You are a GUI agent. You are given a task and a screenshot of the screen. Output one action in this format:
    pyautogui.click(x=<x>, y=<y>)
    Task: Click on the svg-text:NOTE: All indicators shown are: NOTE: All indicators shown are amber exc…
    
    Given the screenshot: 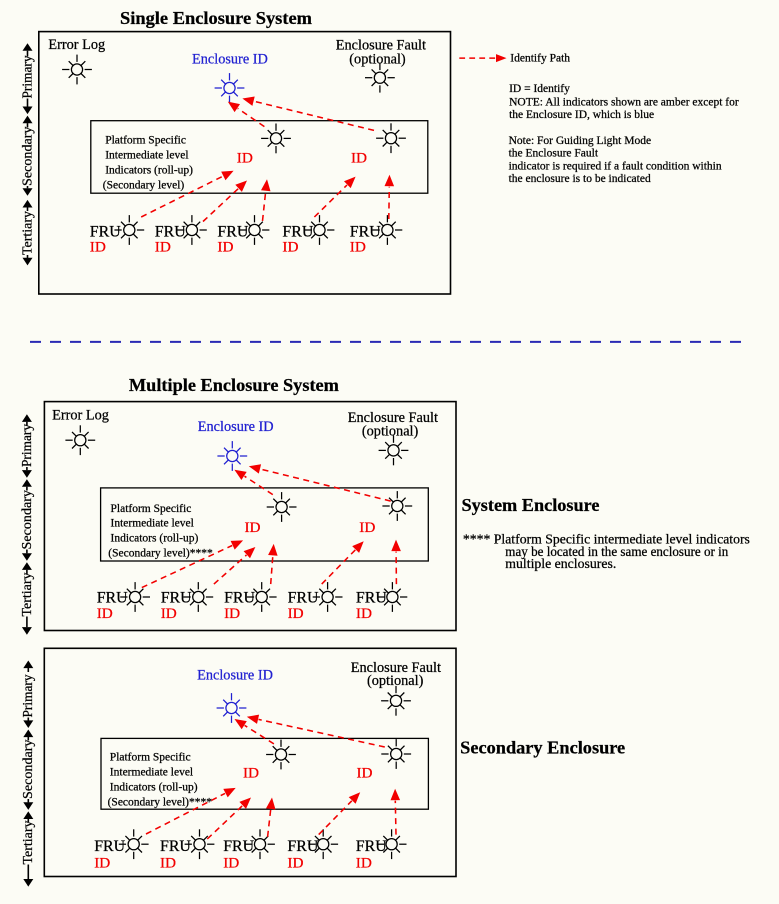 What is the action you would take?
    pyautogui.click(x=624, y=103)
    